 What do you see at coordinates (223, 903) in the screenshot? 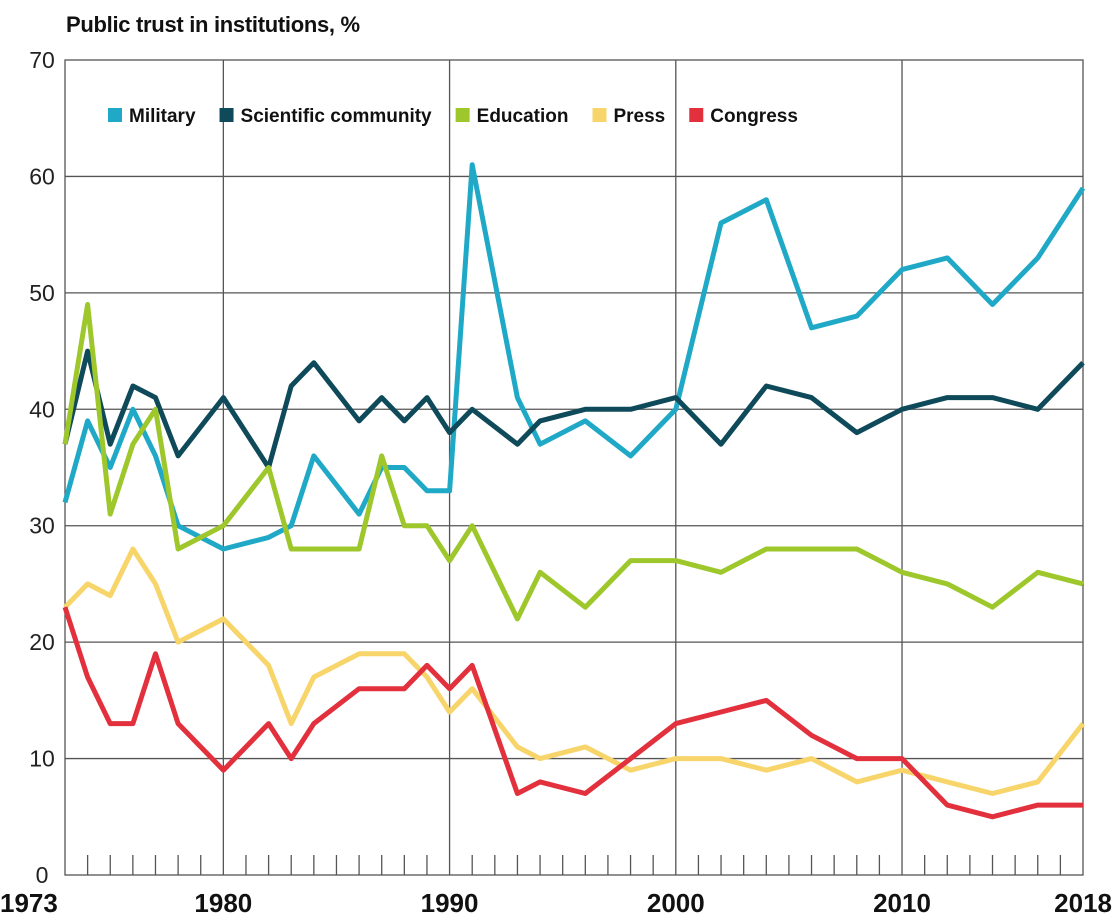
I see `x-tick-label-1980: 1980` at bounding box center [223, 903].